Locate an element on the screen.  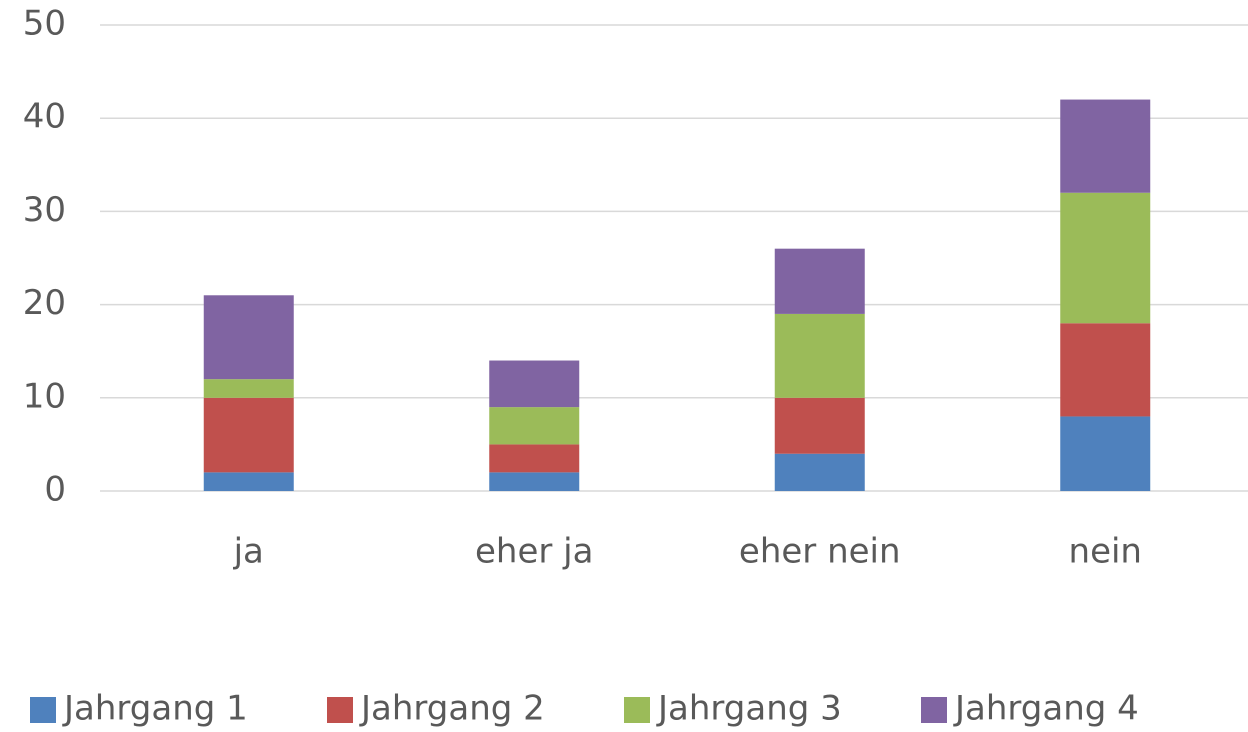
y-tick-label: 20 is located at coordinates (44, 303).